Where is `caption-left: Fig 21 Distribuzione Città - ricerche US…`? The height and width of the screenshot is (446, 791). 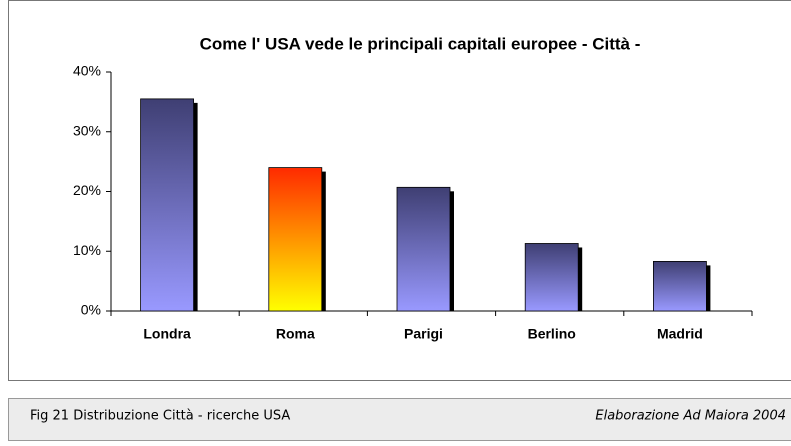
caption-left: Fig 21 Distribuzione Città - ricerche US… is located at coordinates (160, 416).